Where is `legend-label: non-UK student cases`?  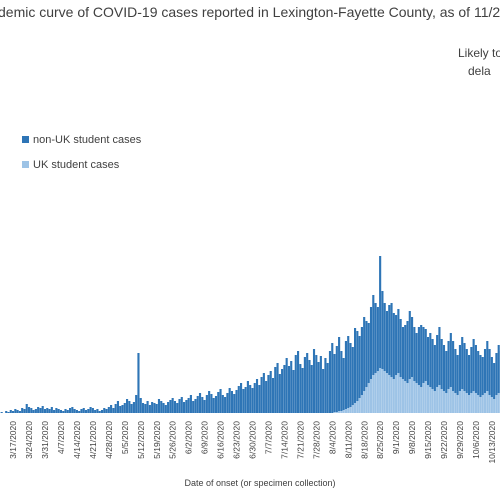 legend-label: non-UK student cases is located at coordinates (87, 140).